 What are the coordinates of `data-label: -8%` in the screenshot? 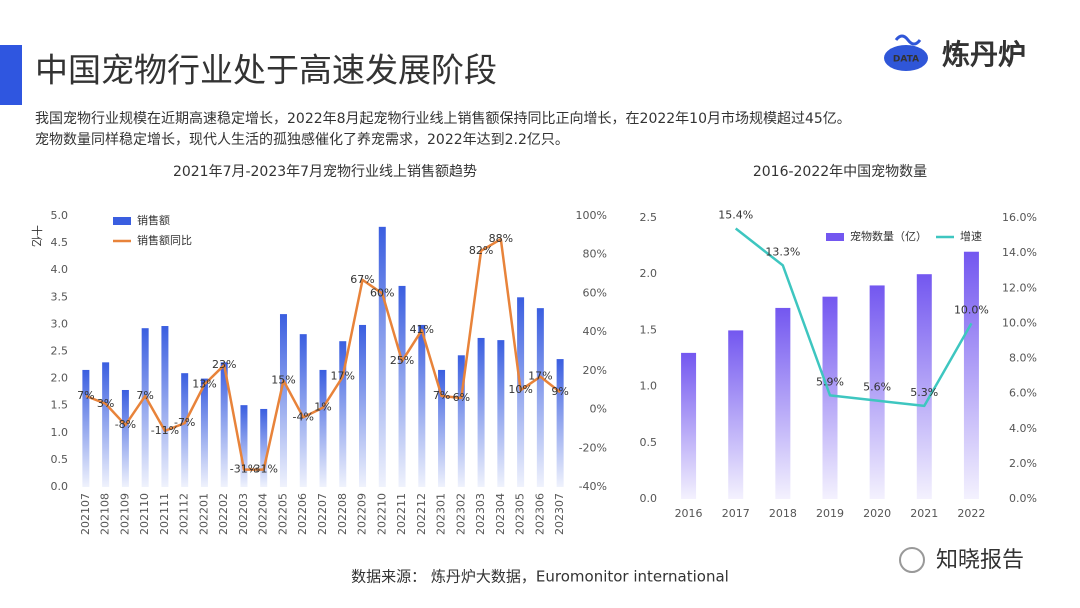 It's located at (125, 424).